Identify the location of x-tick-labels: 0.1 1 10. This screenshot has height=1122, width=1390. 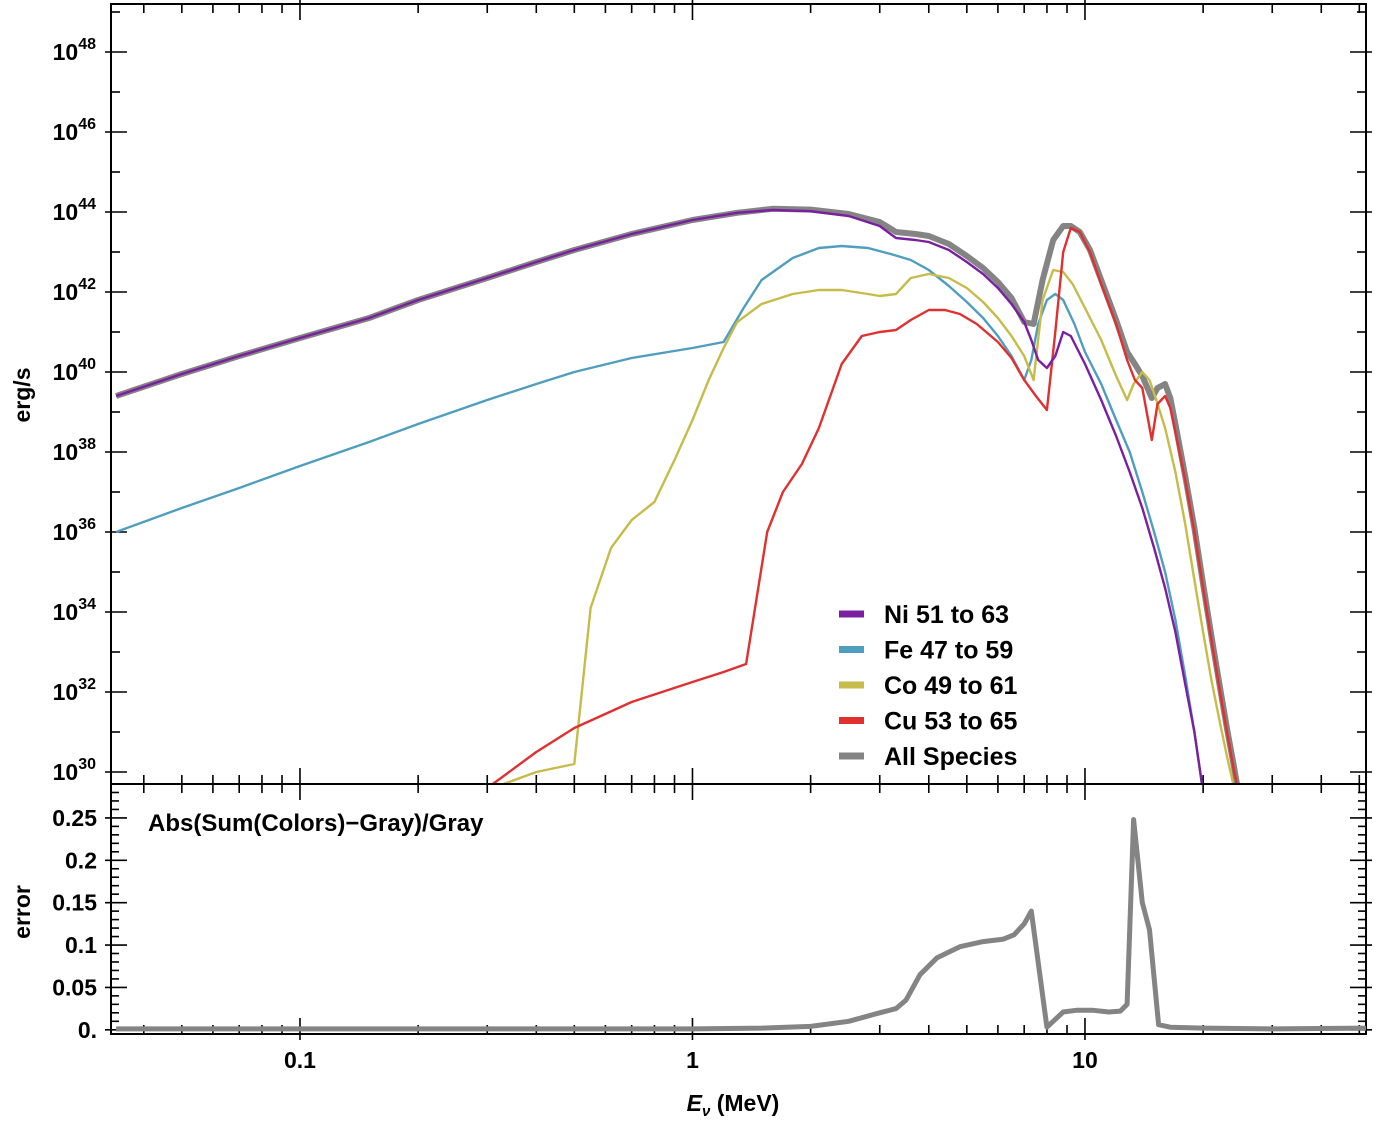
(691, 1060).